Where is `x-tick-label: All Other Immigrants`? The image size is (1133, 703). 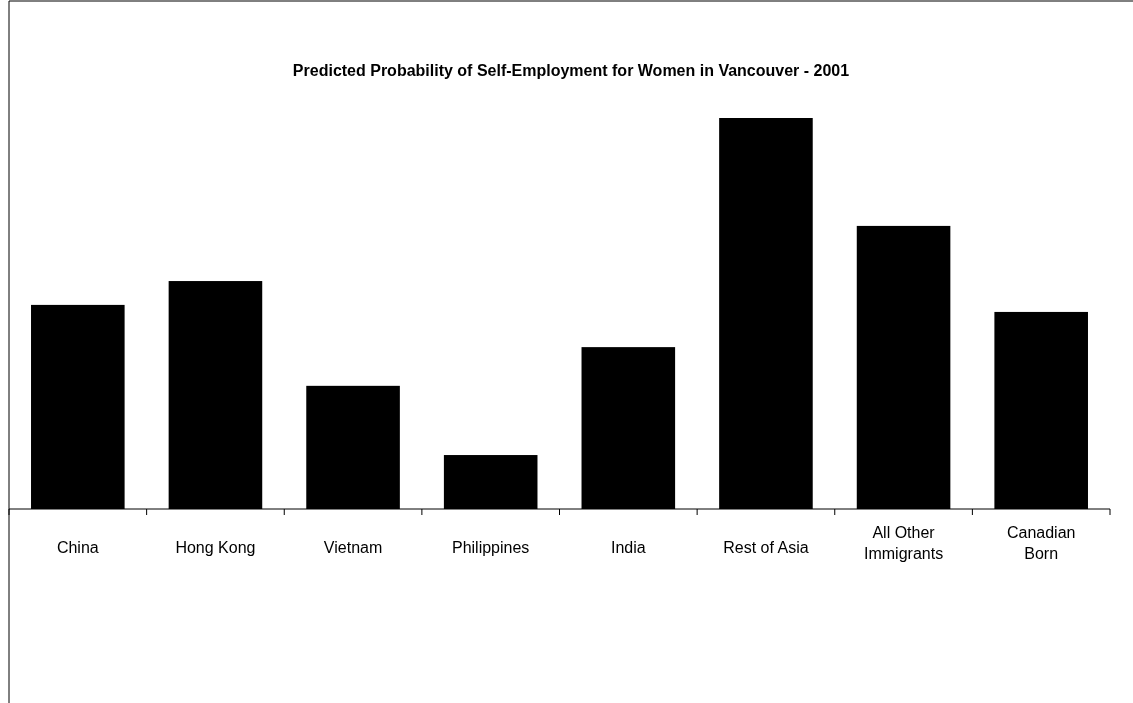
x-tick-label: All Other Immigrants is located at coordinates (904, 543).